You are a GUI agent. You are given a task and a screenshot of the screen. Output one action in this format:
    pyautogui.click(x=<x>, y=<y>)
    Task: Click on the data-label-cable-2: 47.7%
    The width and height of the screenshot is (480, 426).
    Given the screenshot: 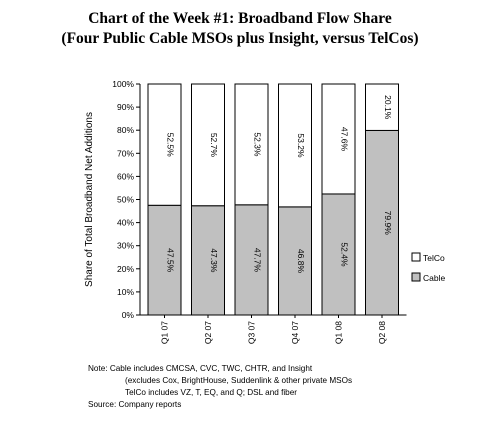 What is the action you would take?
    pyautogui.click(x=258, y=260)
    